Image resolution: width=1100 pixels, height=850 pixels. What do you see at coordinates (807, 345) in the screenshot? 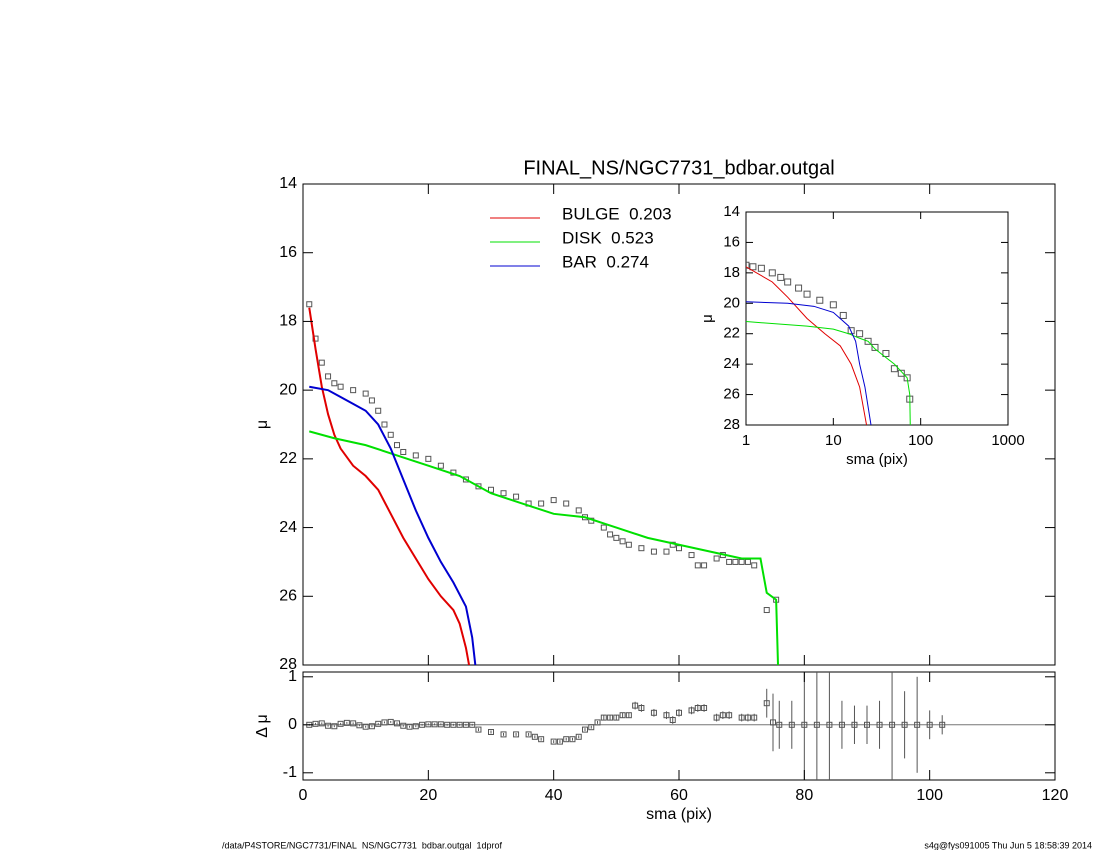
I see `model-line` at bounding box center [807, 345].